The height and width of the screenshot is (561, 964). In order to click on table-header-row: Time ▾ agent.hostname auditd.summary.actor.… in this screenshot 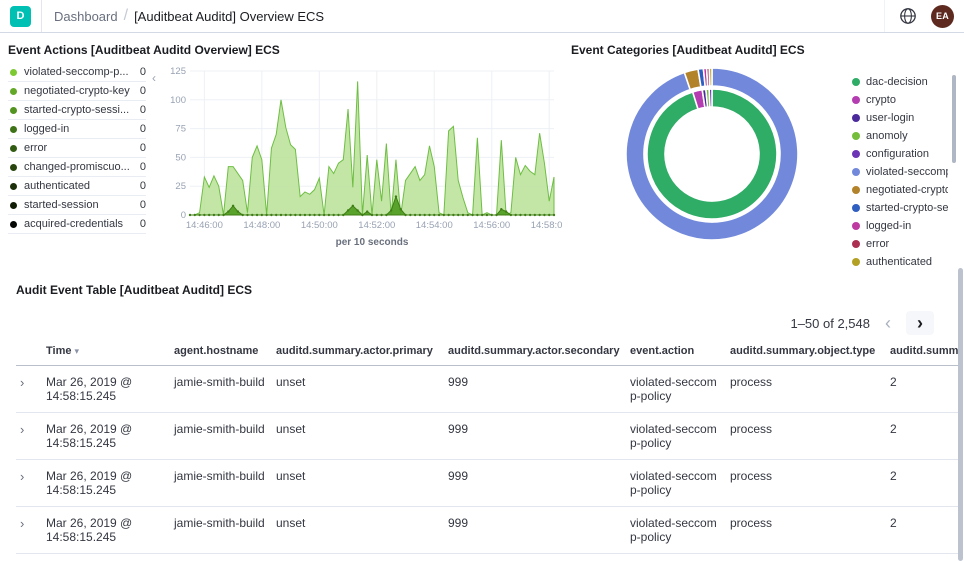, I will do `click(489, 352)`.